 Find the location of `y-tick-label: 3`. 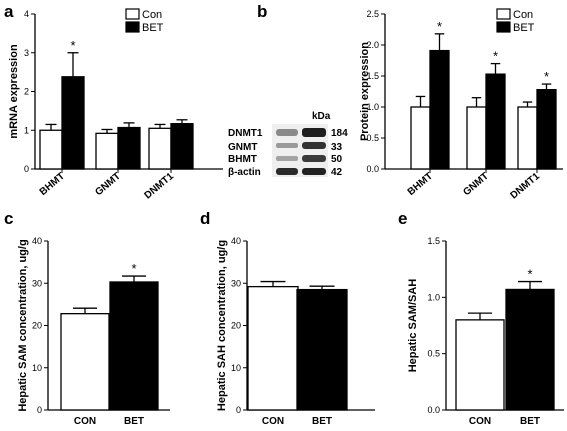

y-tick-label: 3 is located at coordinates (26, 53).